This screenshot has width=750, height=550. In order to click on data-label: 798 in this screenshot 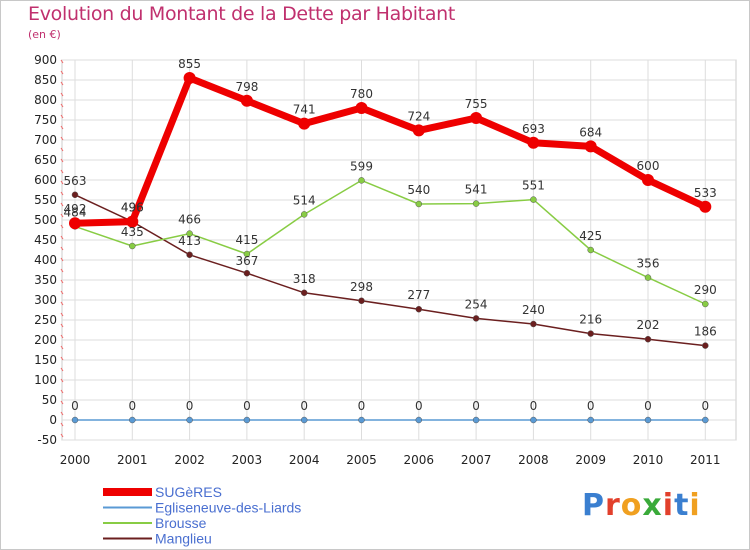, I will do `click(246, 87)`.